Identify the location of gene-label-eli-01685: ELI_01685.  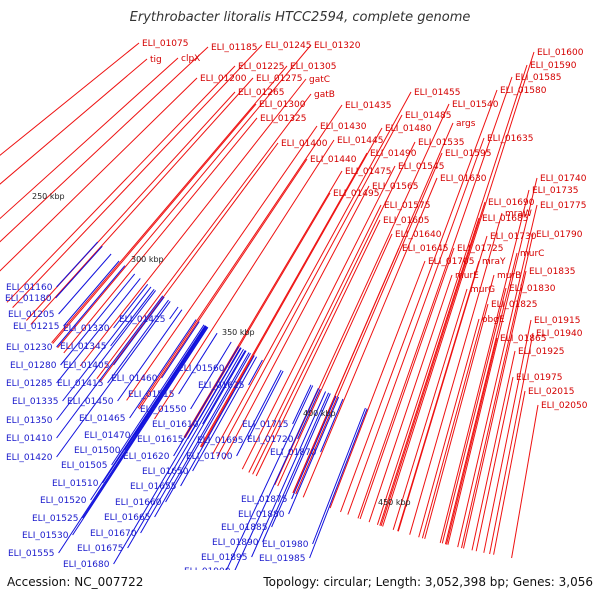
(505, 219).